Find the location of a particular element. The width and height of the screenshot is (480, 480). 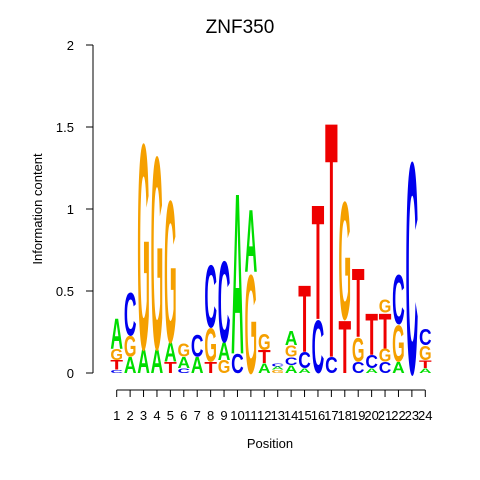

logo-column: C is located at coordinates (412, 269).